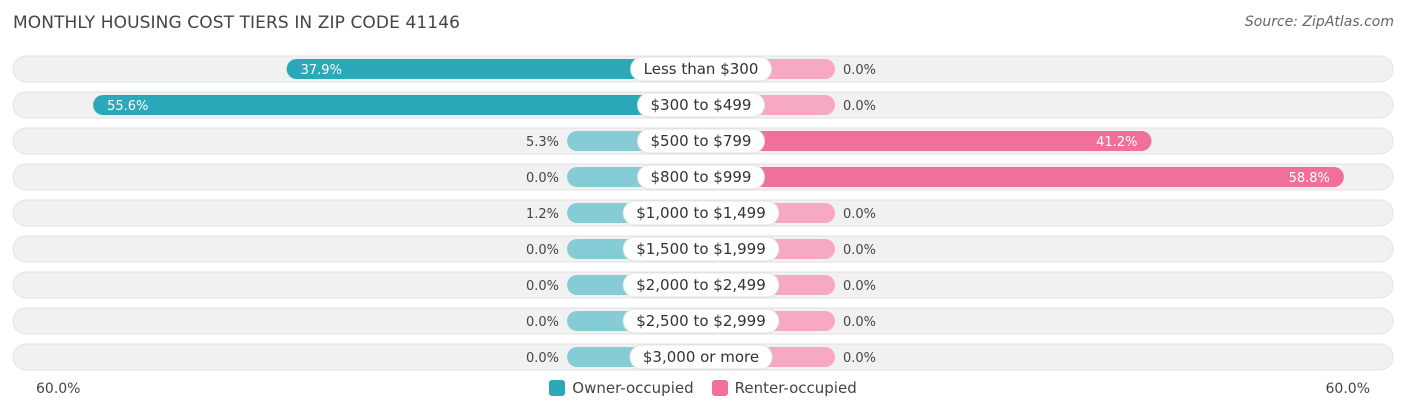 This screenshot has height=414, width=1406. I want to click on owner-value-label: 1.2%, so click(542, 214).